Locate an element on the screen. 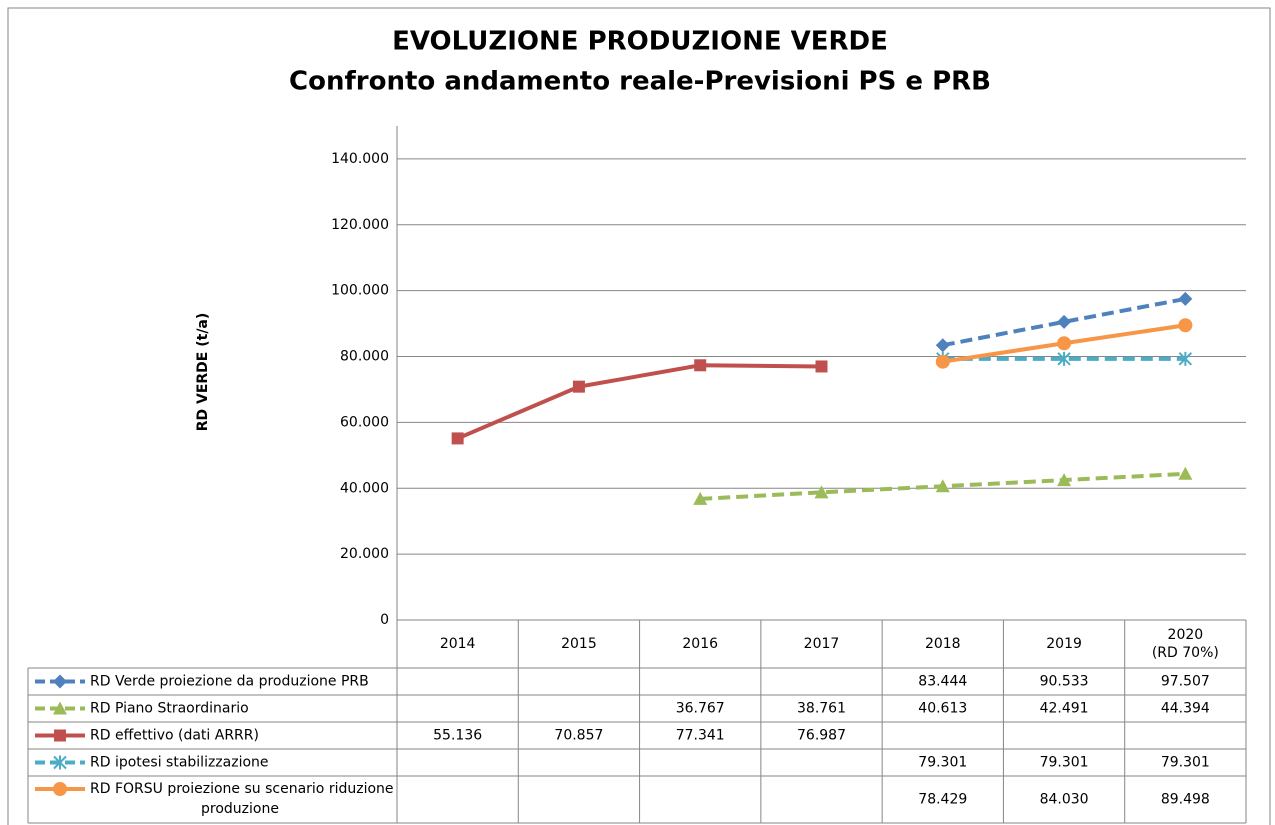  data-table-value: 78.429 is located at coordinates (942, 800).